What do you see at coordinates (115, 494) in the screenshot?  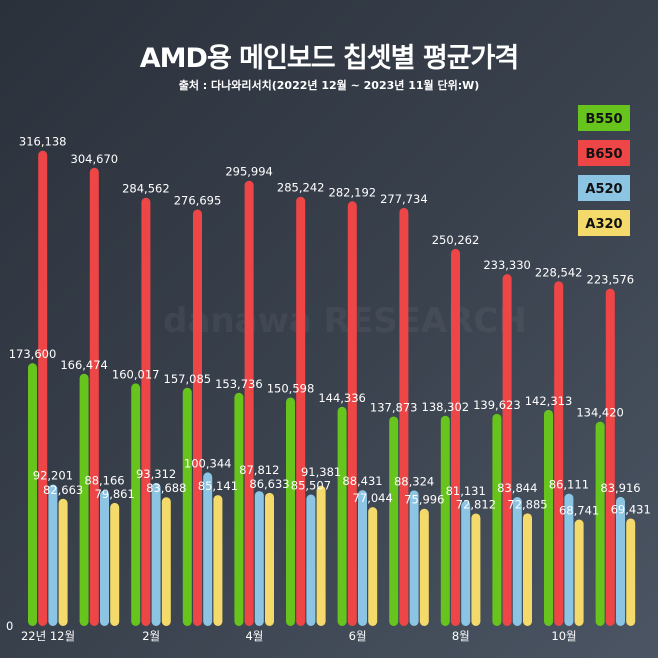 I see `data-label-a320: 79,861` at bounding box center [115, 494].